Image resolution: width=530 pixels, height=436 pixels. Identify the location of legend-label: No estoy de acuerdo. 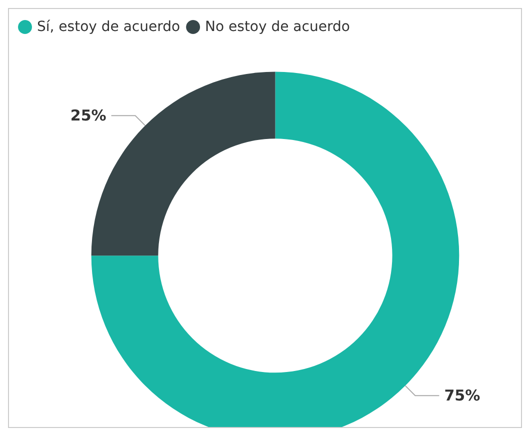
(277, 27).